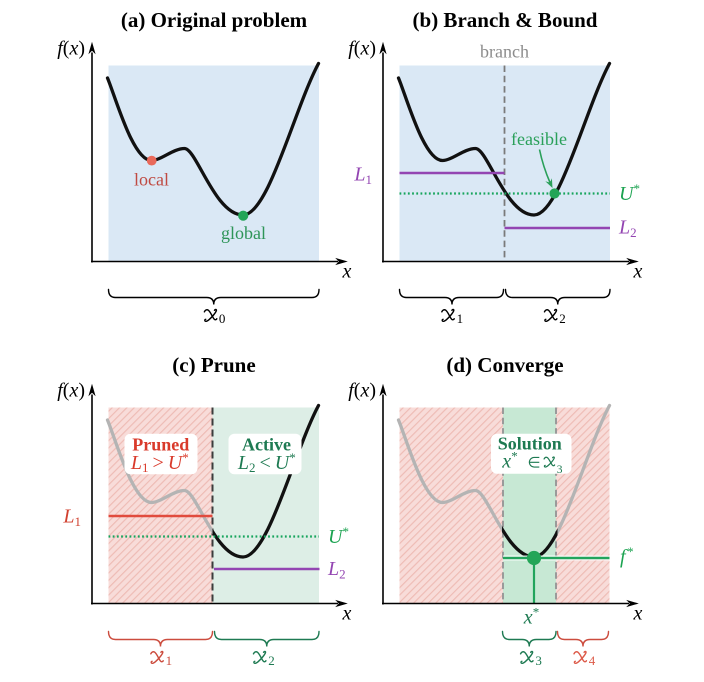 The image size is (704, 682). What do you see at coordinates (504, 365) in the screenshot?
I see `svg-text: (d) Converge` at bounding box center [504, 365].